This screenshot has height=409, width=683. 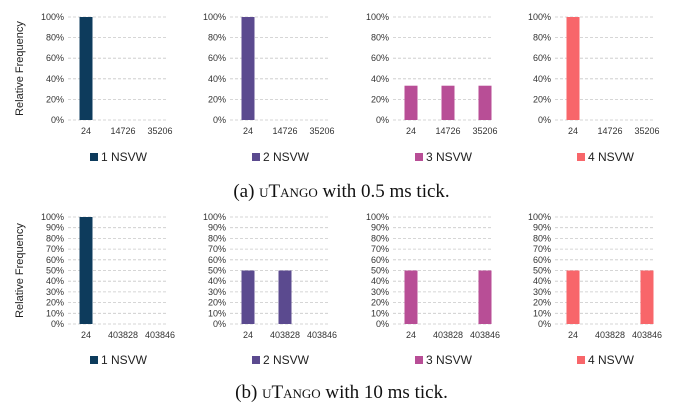 I want to click on ytick-label-b1-7: 70%, so click(x=55, y=249).